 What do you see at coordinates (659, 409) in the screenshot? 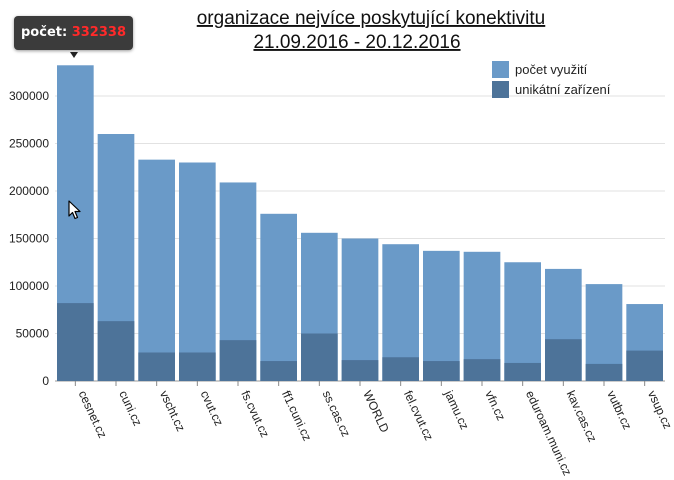
I see `x-tick-label: vsup.cz` at bounding box center [659, 409].